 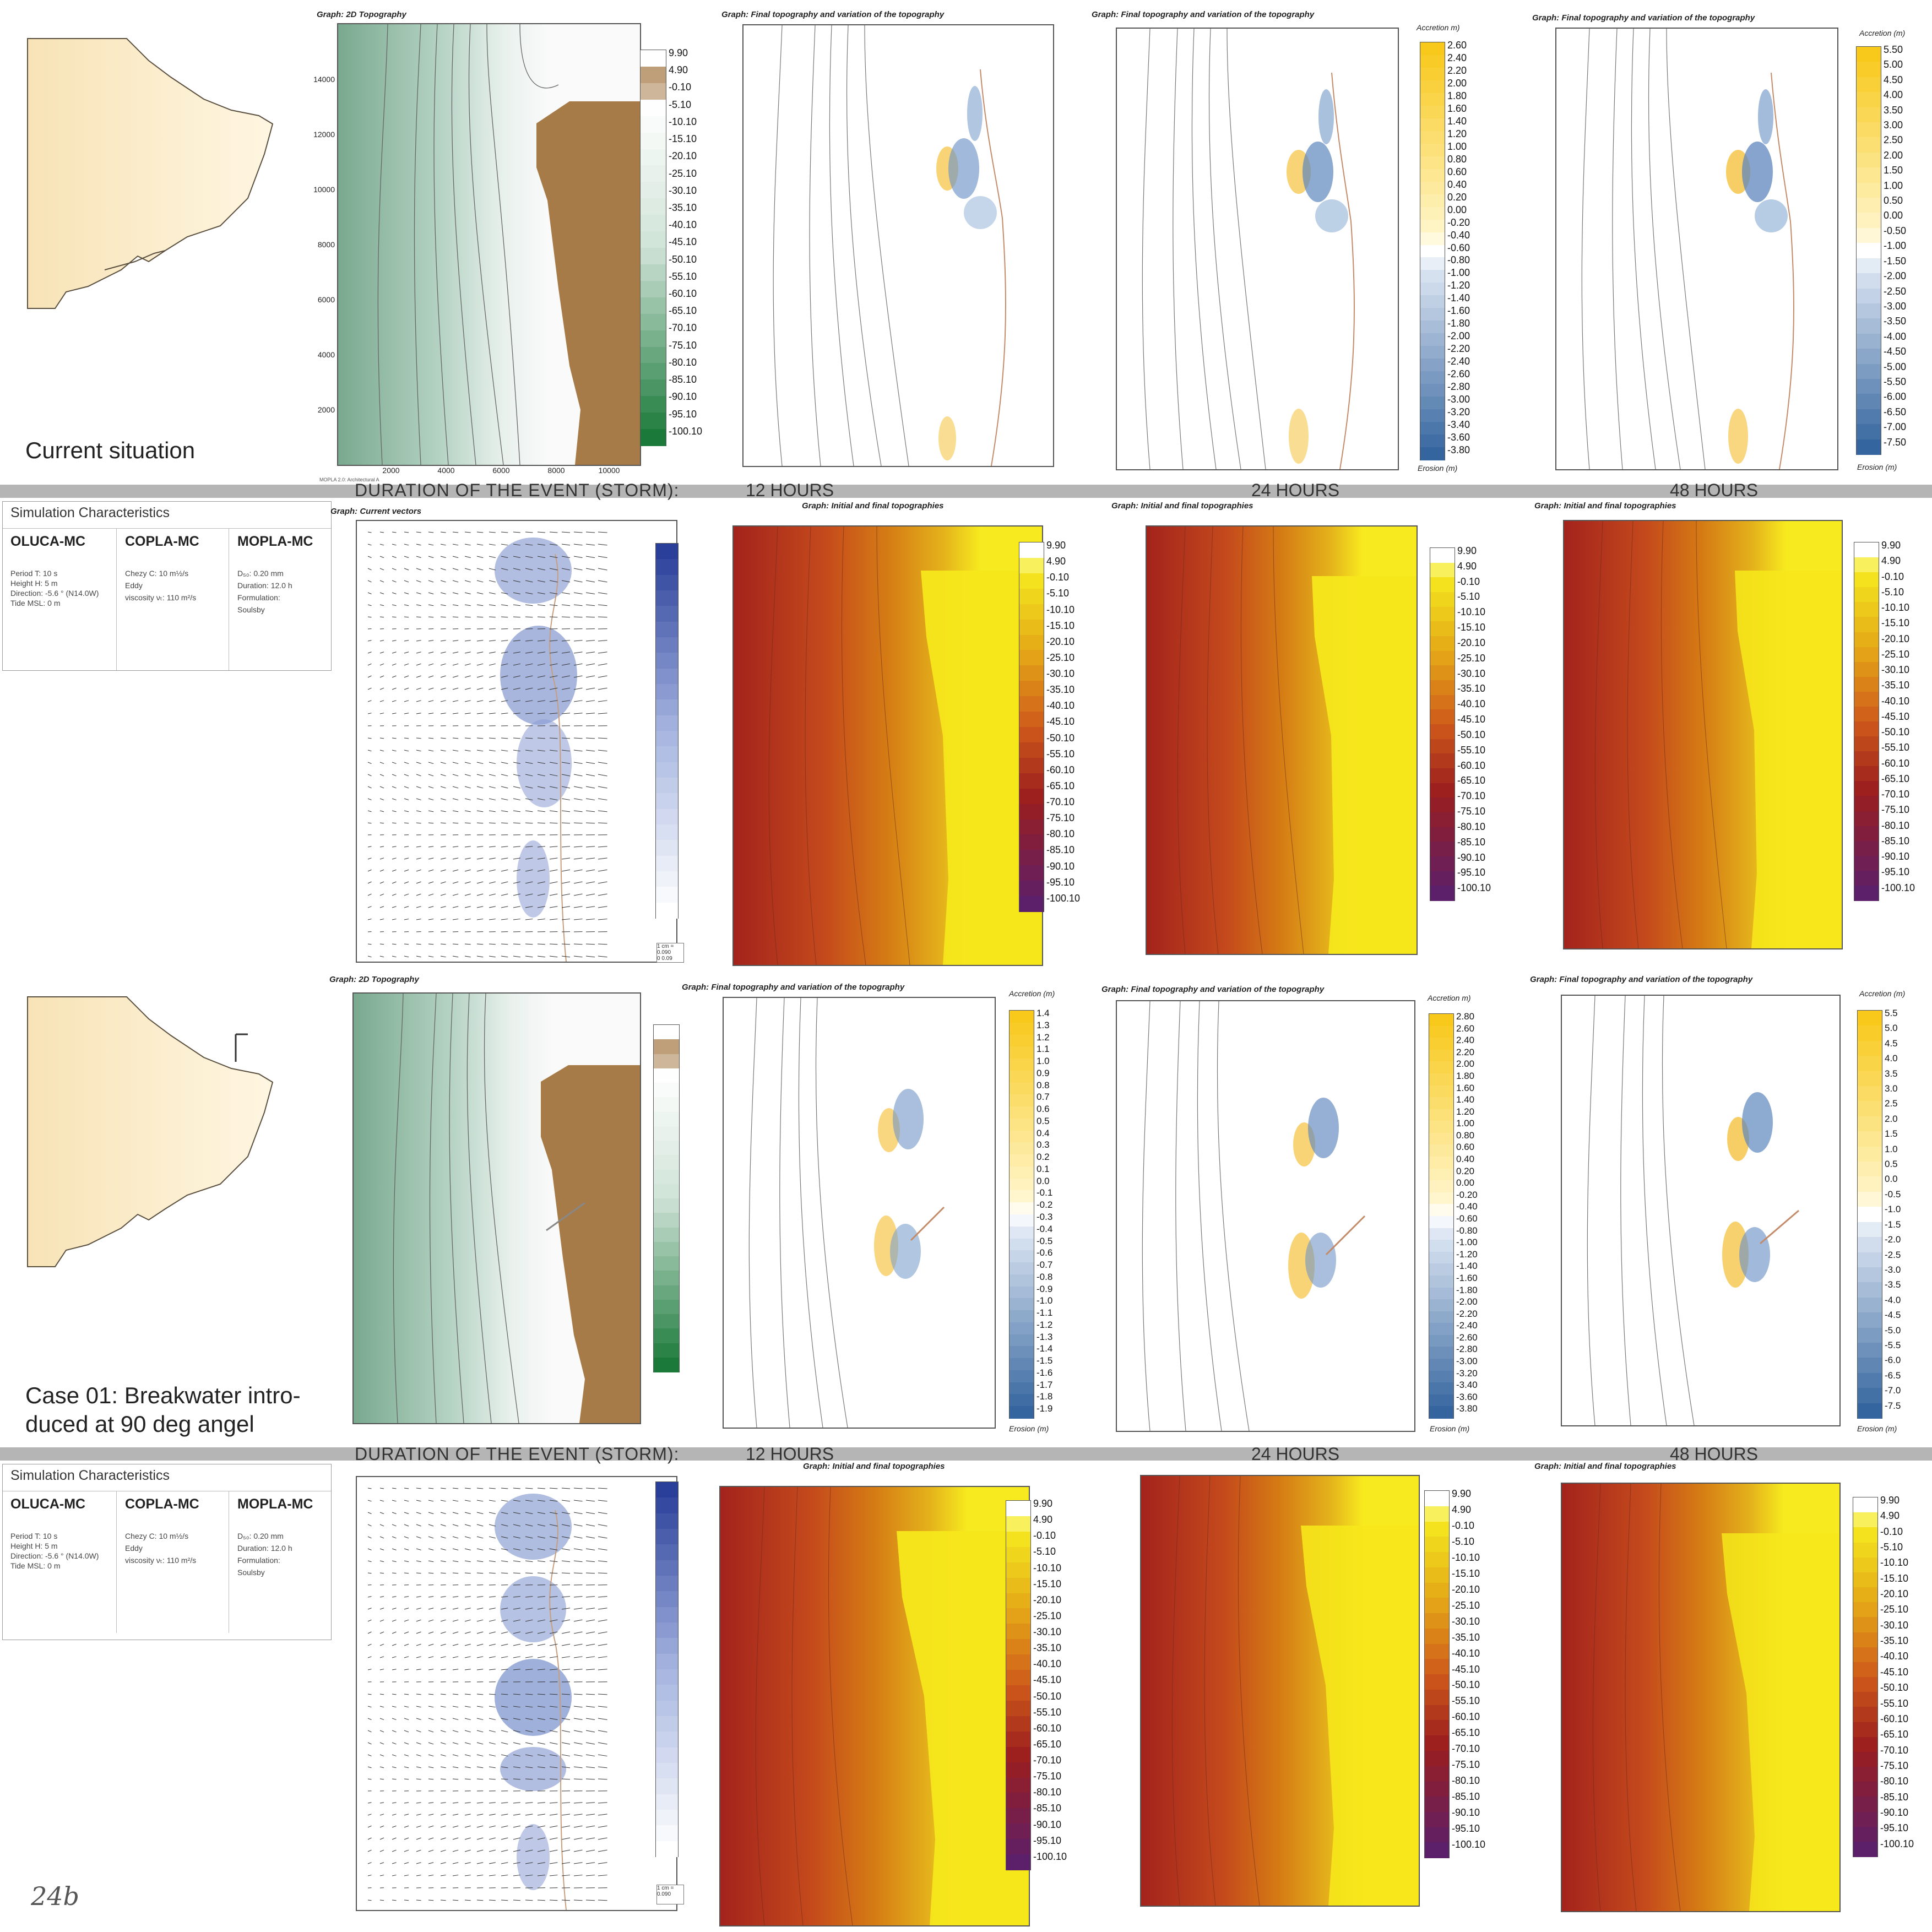 What do you see at coordinates (1892, 576) in the screenshot?
I see `colorbar-label: -0.10` at bounding box center [1892, 576].